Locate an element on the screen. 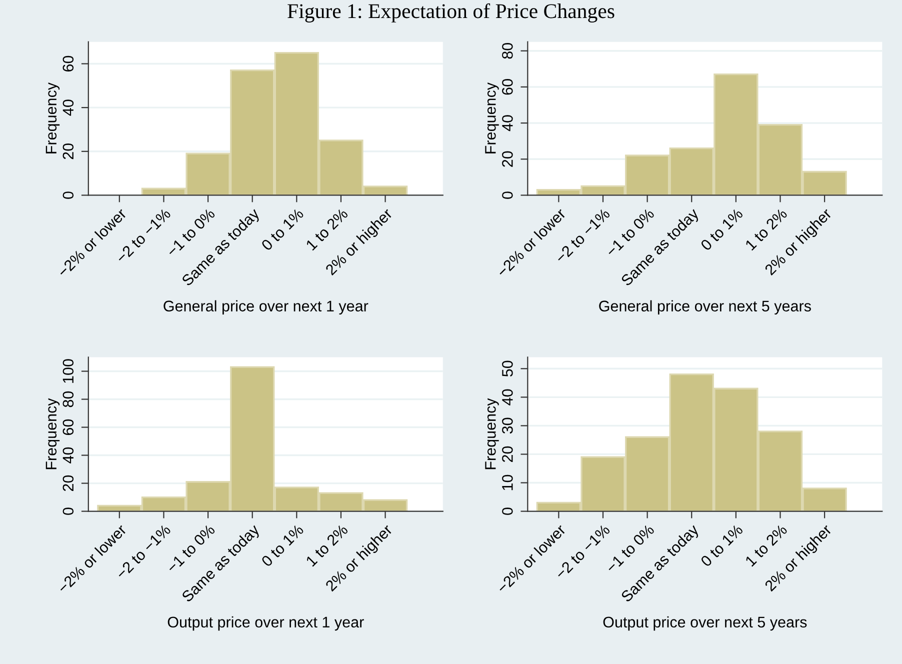 This screenshot has width=902, height=664. x-axis-title: Output price over next 1 year is located at coordinates (266, 623).